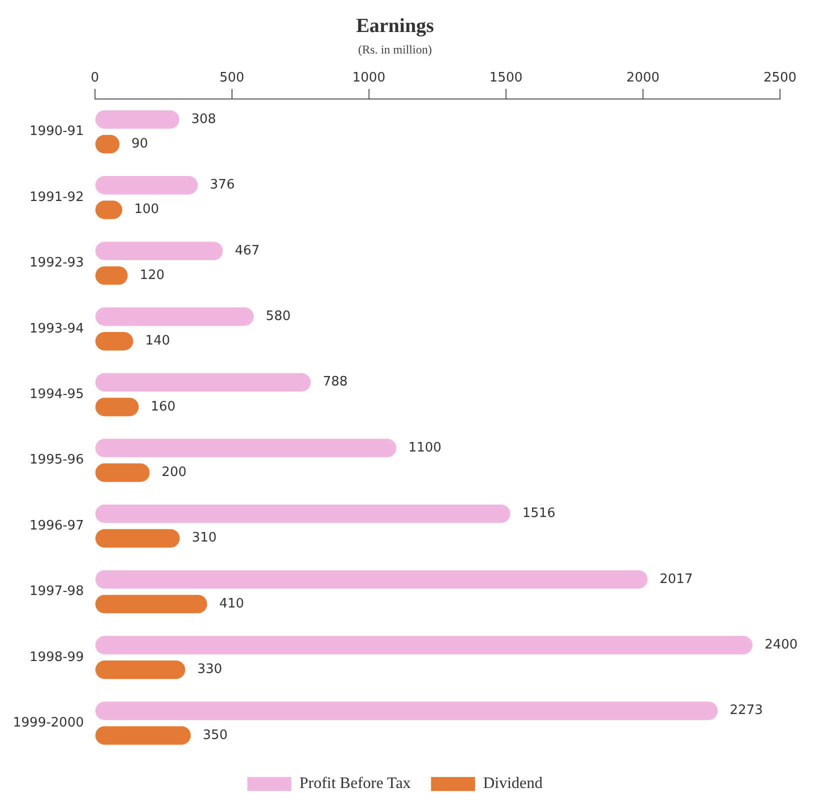  What do you see at coordinates (355, 783) in the screenshot?
I see `legend-label: Profit Before Tax` at bounding box center [355, 783].